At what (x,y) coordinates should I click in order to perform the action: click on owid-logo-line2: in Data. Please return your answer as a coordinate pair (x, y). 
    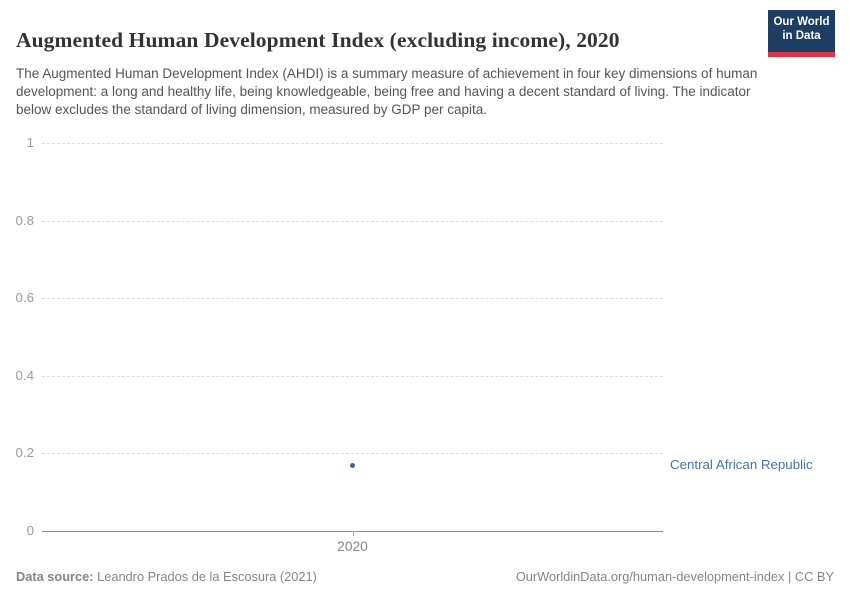
    Looking at the image, I should click on (801, 36).